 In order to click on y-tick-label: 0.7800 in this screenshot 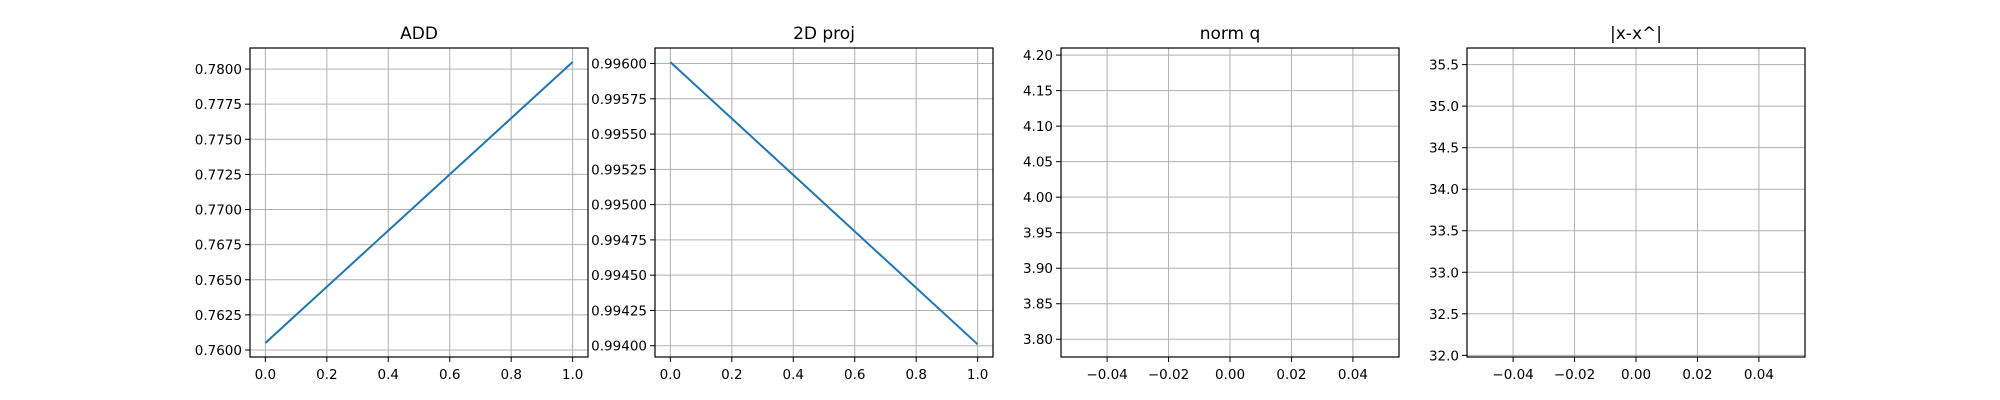, I will do `click(218, 70)`.